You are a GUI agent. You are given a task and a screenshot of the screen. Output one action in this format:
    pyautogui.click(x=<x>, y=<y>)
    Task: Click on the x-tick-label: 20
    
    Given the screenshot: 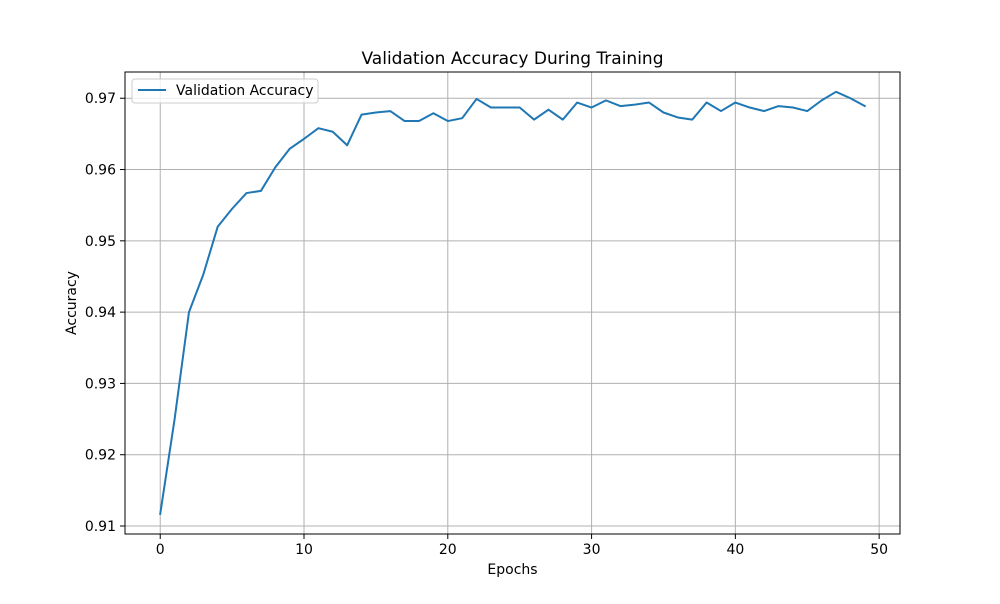 What is the action you would take?
    pyautogui.click(x=448, y=550)
    